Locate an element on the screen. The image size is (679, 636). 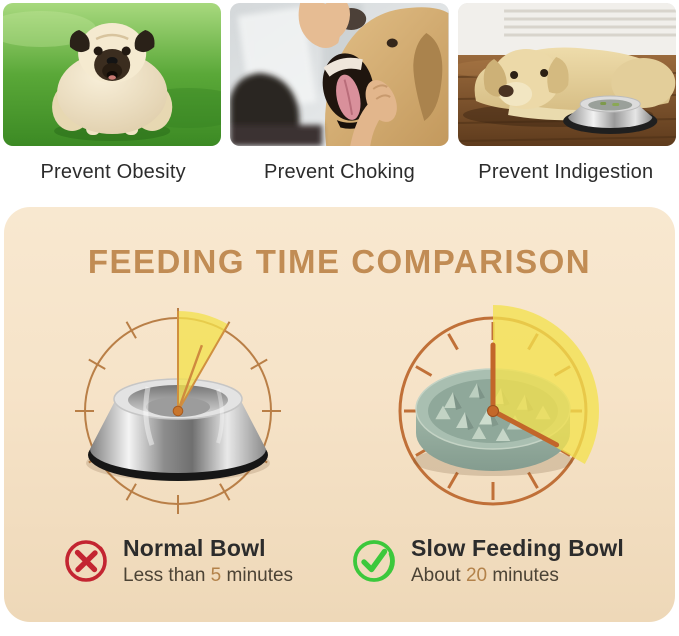
minutes-value: 5 is located at coordinates (216, 575).